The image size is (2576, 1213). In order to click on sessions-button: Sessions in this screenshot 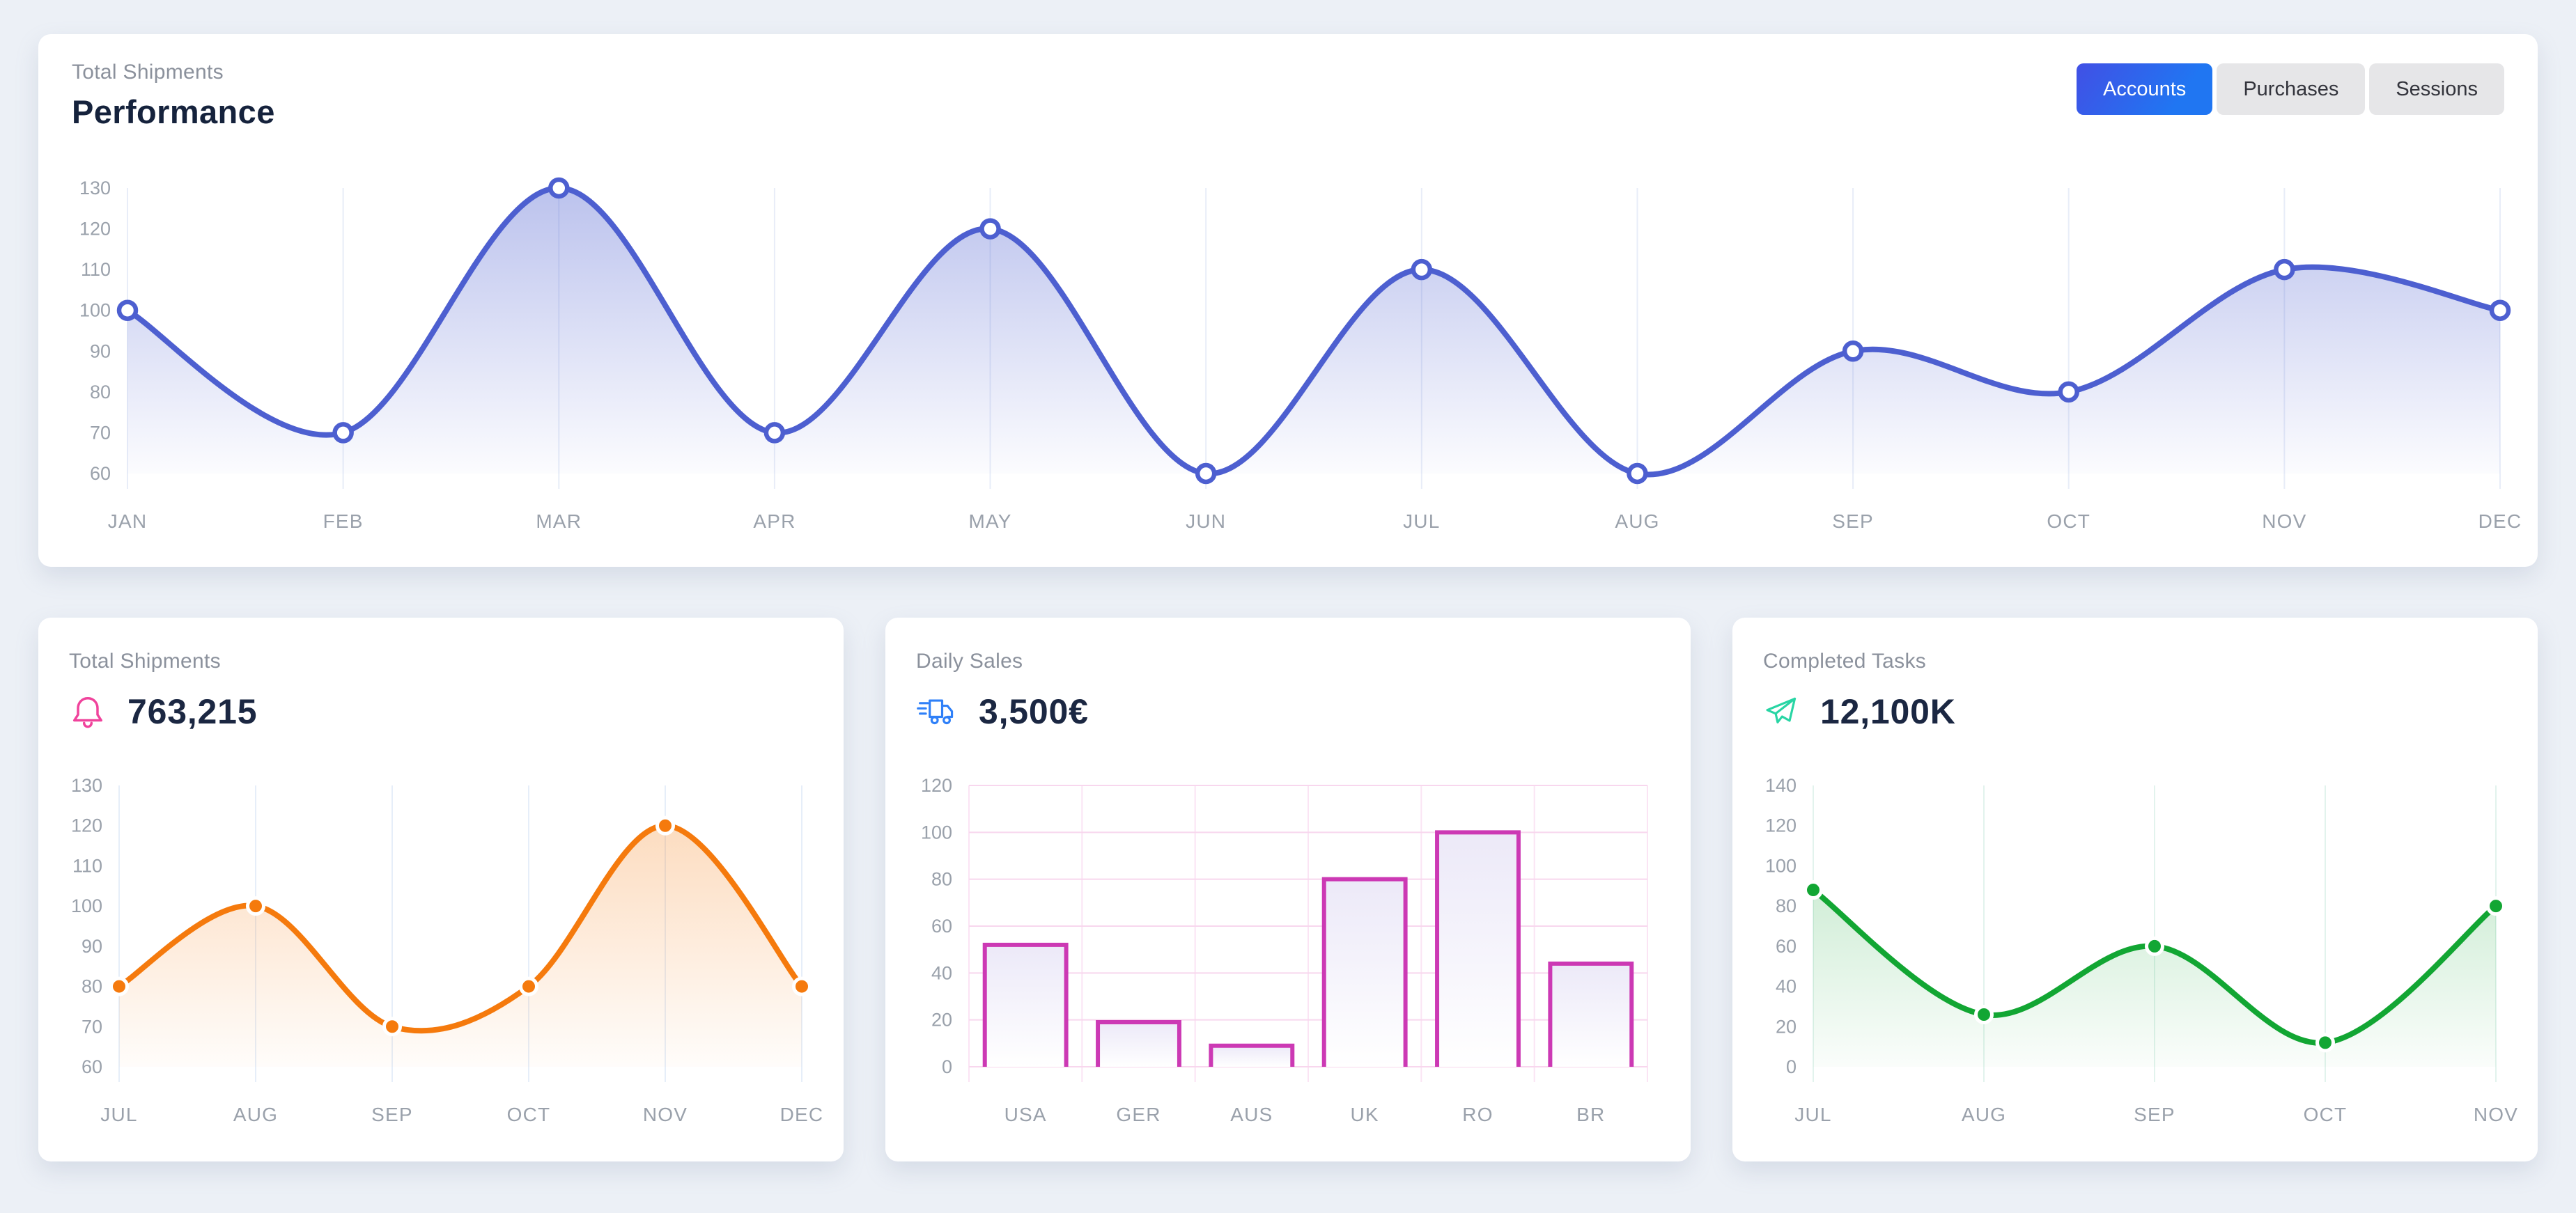, I will do `click(2436, 89)`.